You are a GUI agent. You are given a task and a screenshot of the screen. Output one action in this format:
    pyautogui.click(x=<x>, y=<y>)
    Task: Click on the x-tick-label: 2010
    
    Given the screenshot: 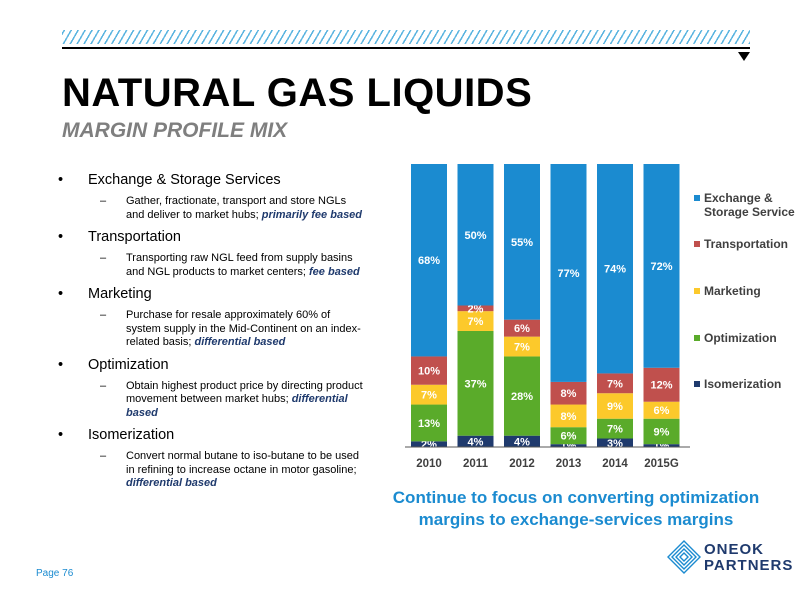 What is the action you would take?
    pyautogui.click(x=429, y=464)
    